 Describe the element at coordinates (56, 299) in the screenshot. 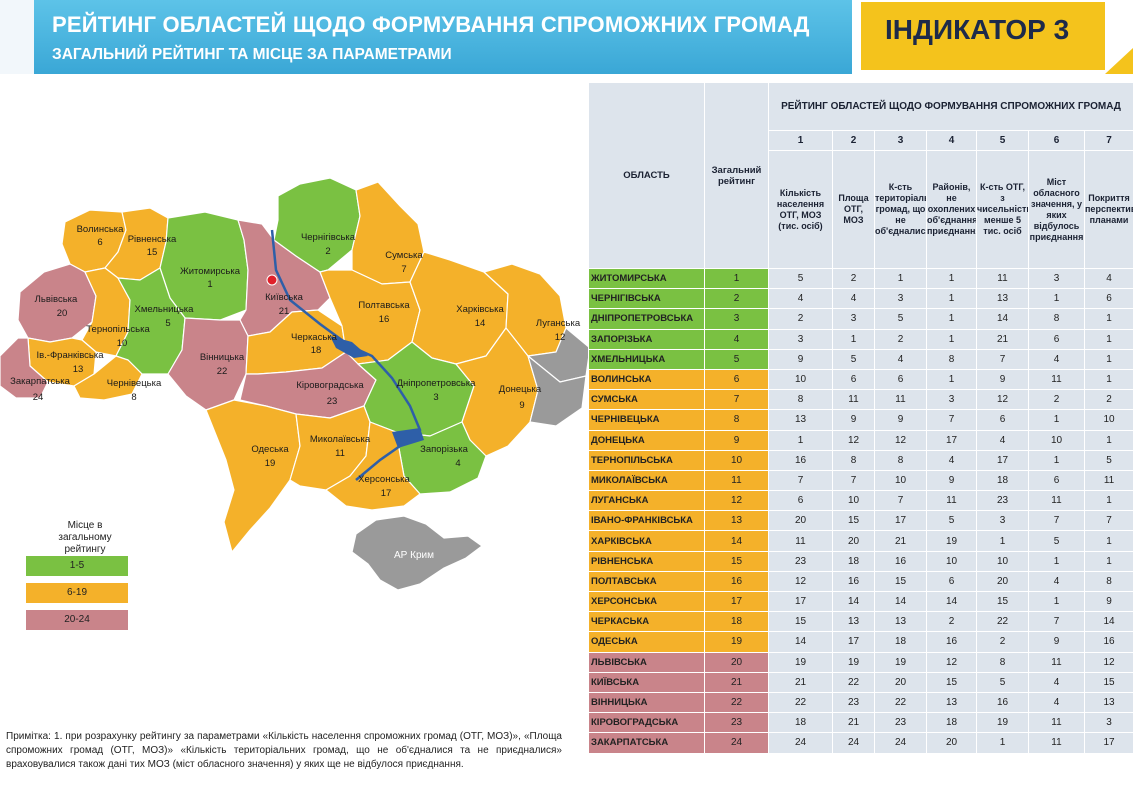

I see `label-lvivska: Львівська` at that location.